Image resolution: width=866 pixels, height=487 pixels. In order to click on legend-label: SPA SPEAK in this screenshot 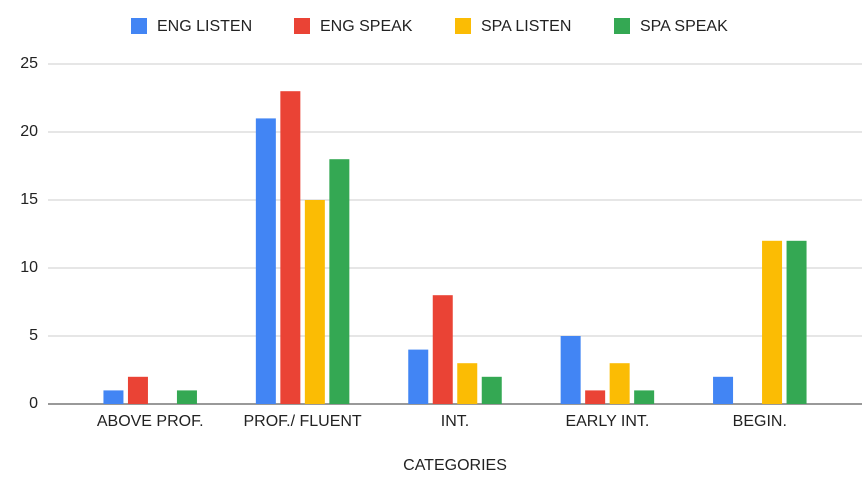, I will do `click(684, 26)`.